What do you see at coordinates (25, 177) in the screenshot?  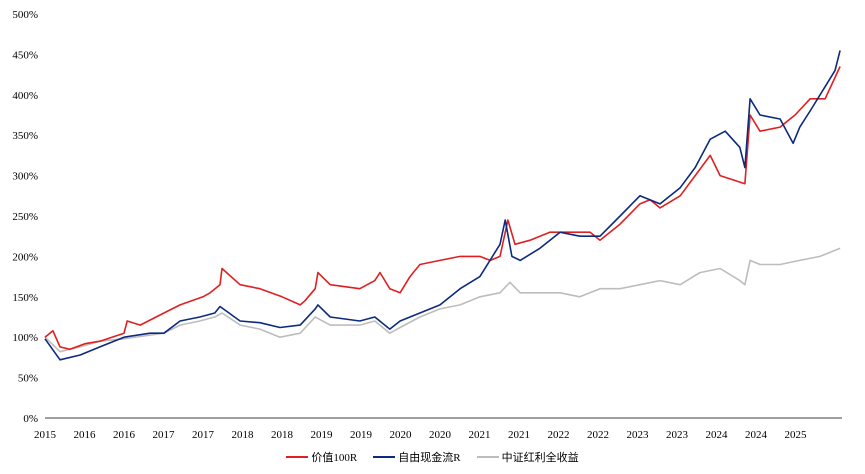 I see `y-tick-label: 300%` at bounding box center [25, 177].